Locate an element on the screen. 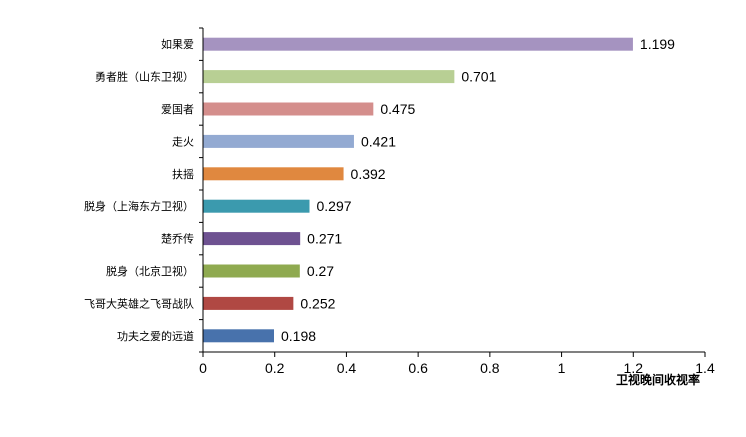 The width and height of the screenshot is (746, 437). data-label: 1.199 is located at coordinates (657, 44).